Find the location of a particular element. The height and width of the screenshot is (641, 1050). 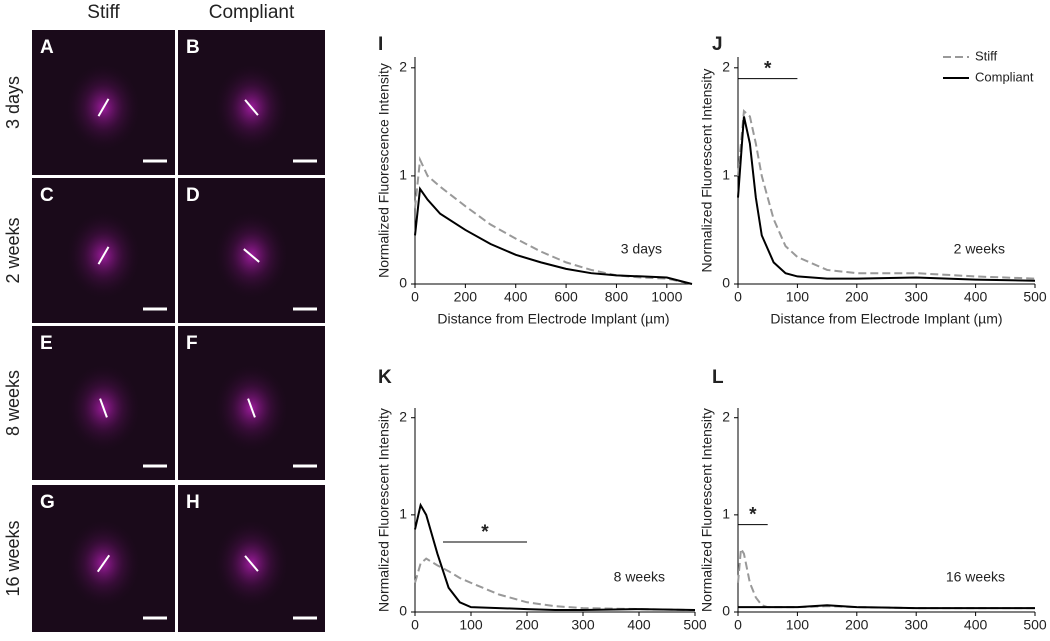

row-header: 2 weeks is located at coordinates (13, 250).